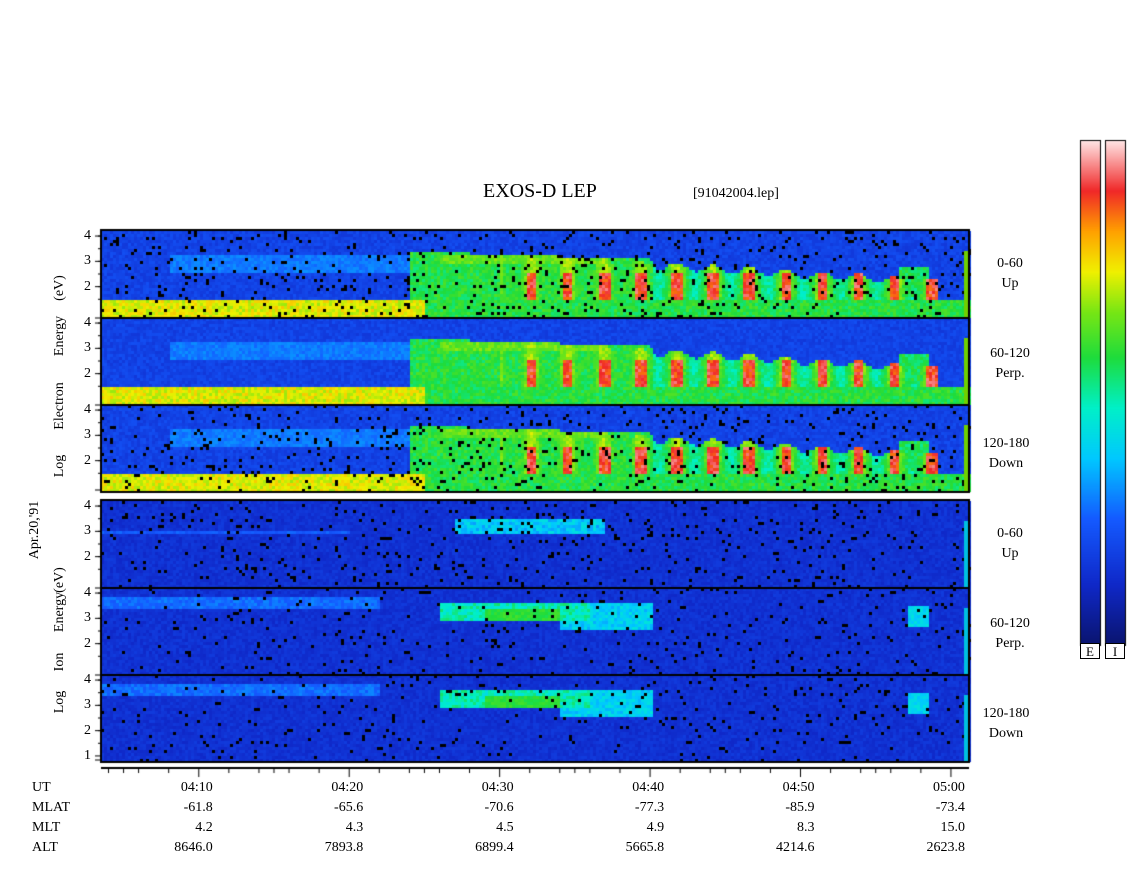 Image resolution: width=1130 pixels, height=875 pixels. Describe the element at coordinates (736, 193) in the screenshot. I see `file-name: [91042004.lep]` at that location.